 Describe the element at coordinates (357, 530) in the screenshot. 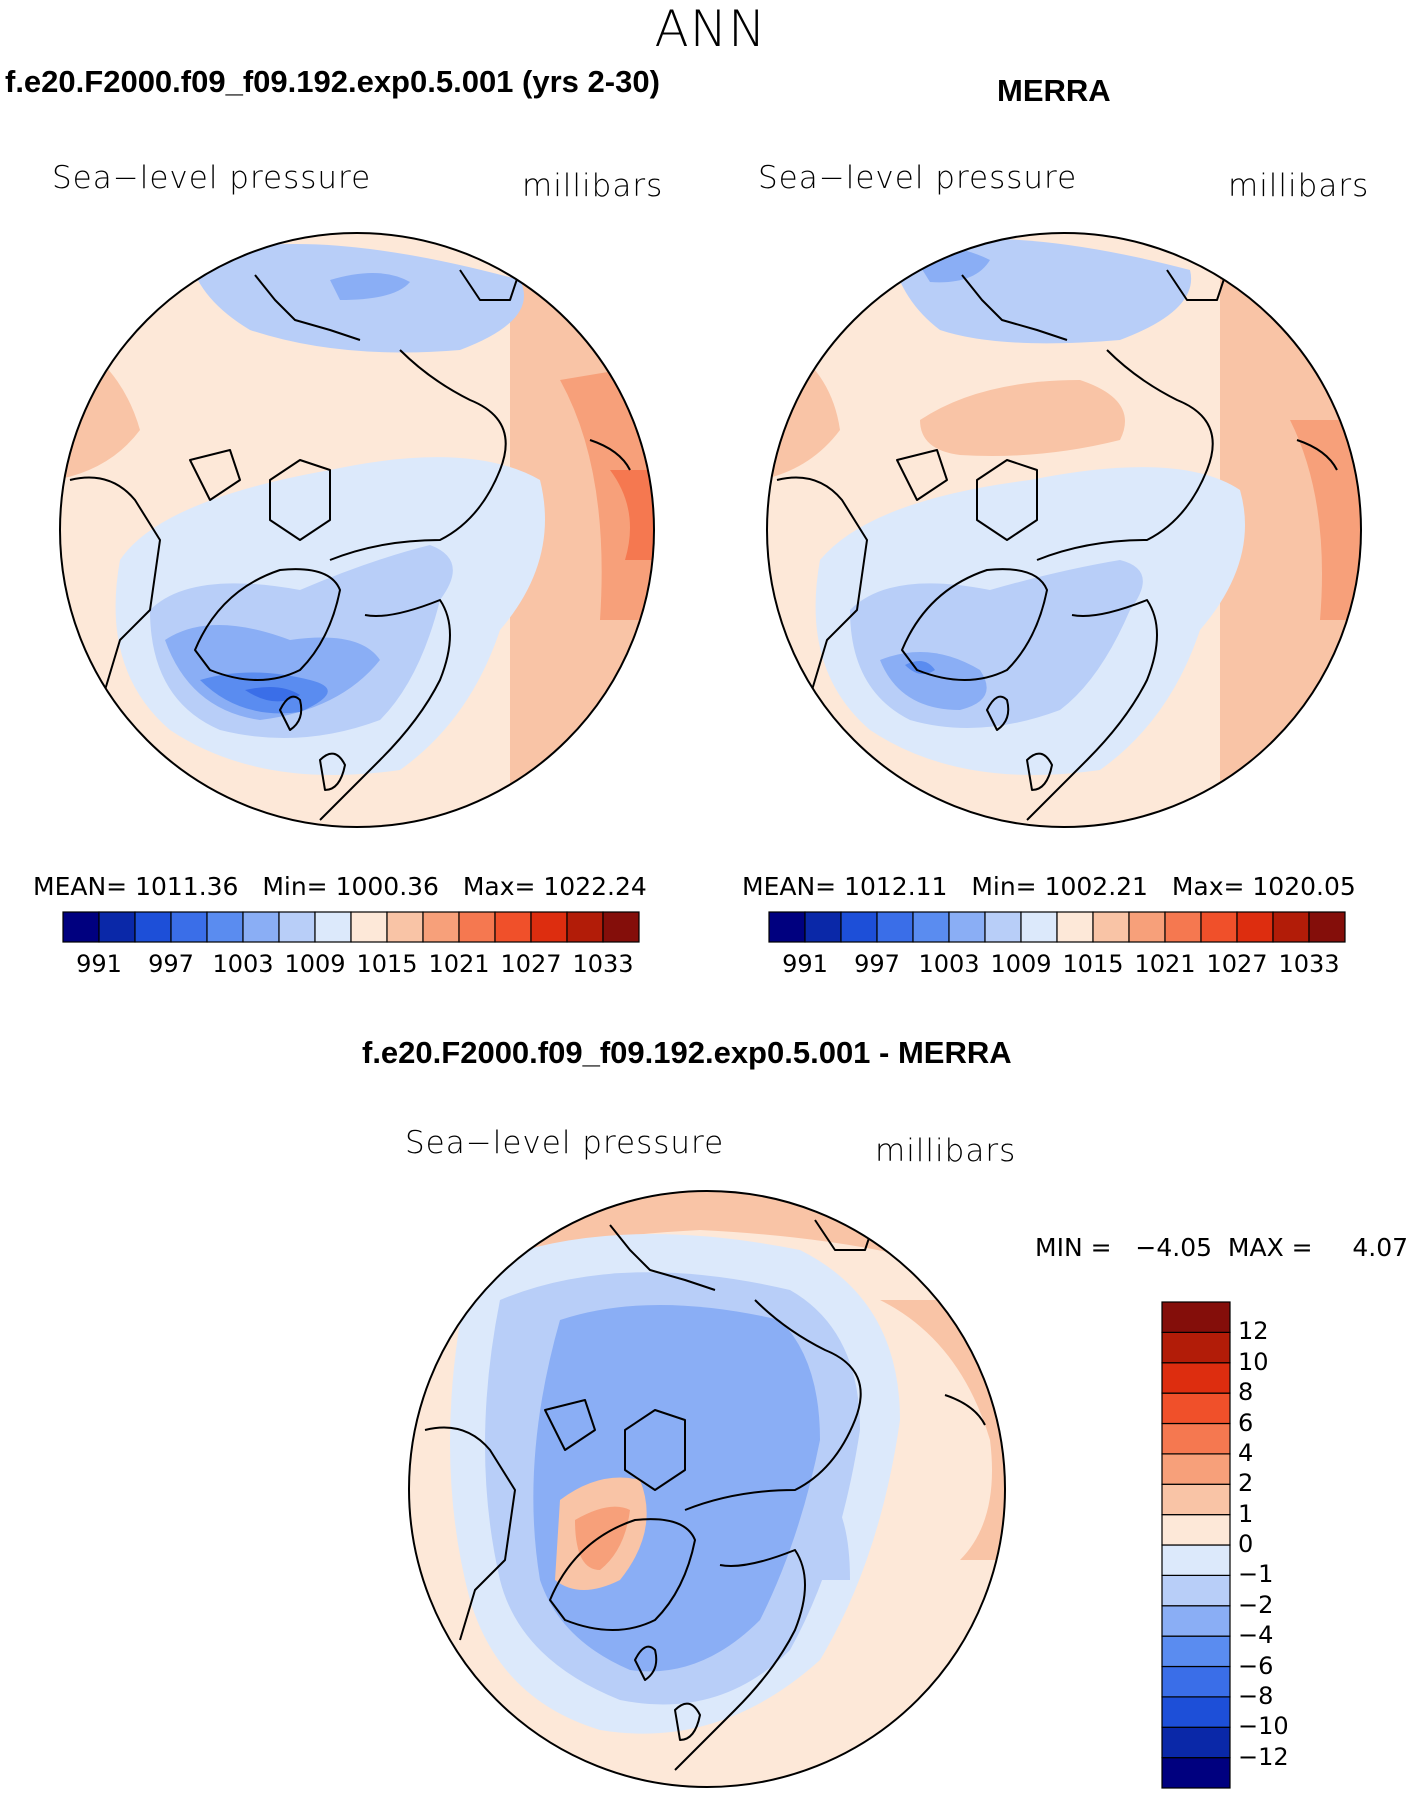

I see `model-slp-map` at that location.